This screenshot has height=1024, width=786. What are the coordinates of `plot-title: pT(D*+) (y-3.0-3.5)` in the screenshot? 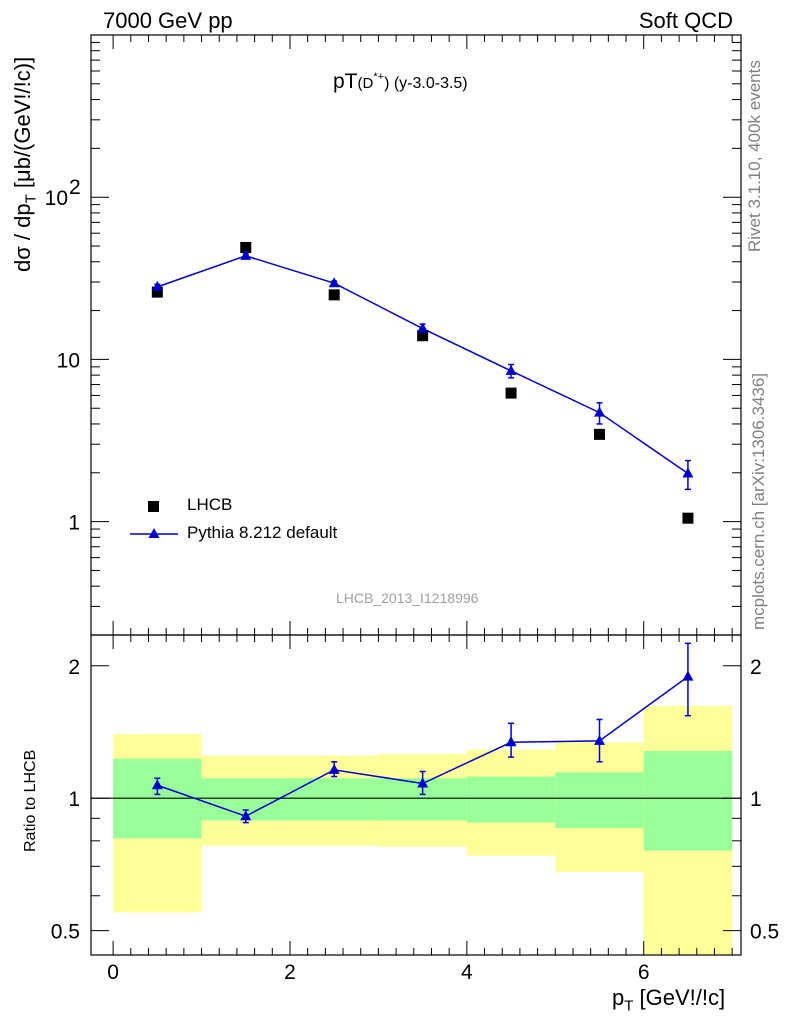 It's located at (400, 82).